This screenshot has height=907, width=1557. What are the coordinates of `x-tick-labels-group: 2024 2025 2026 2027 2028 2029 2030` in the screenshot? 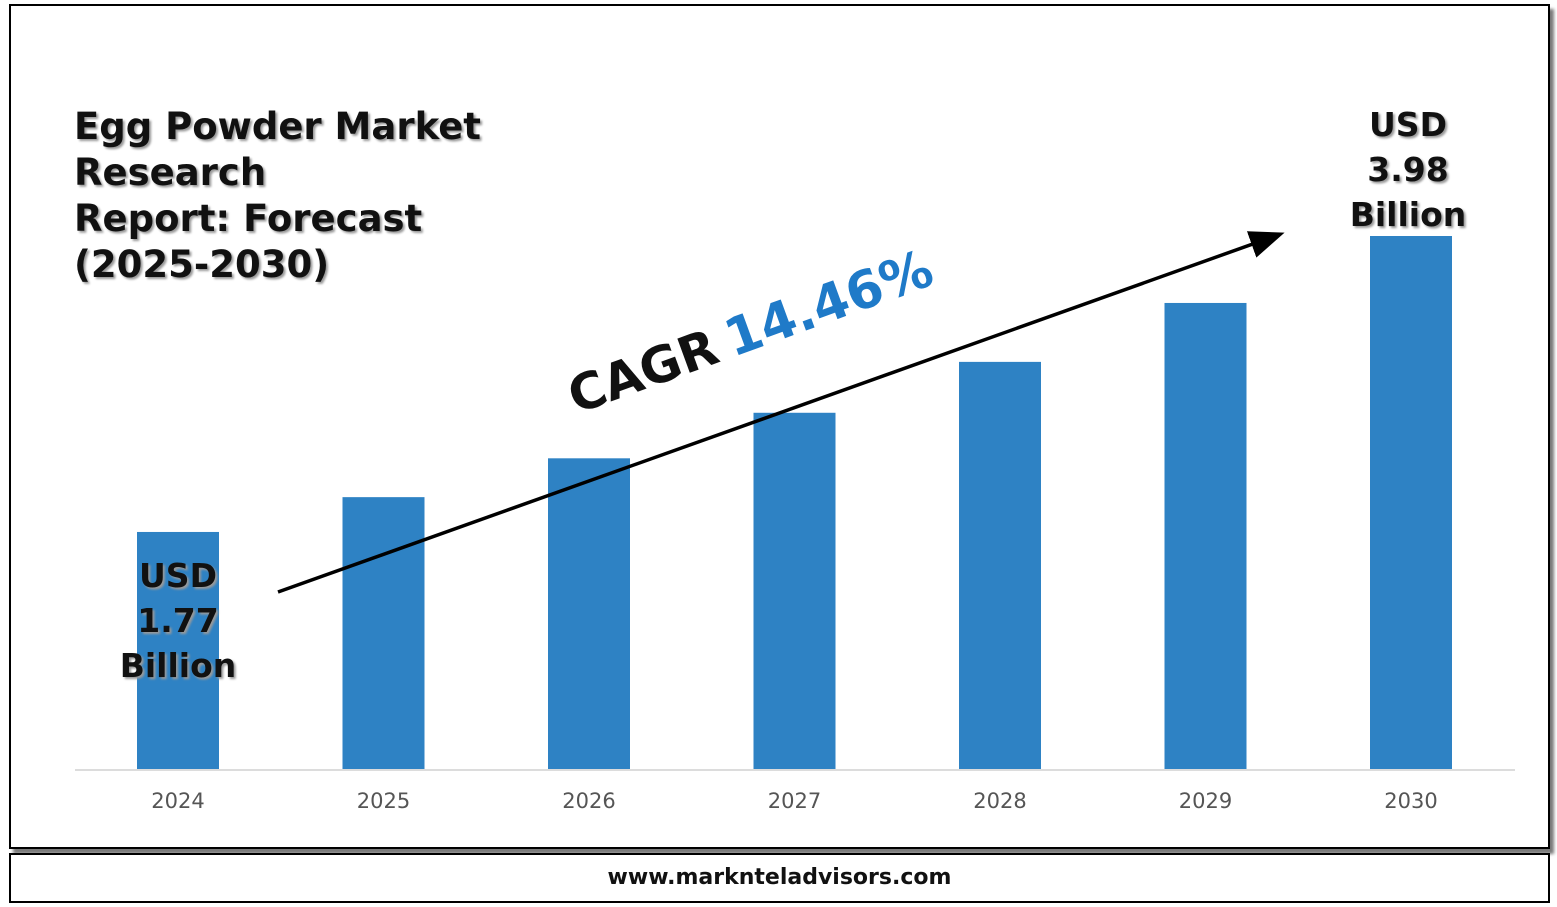 It's located at (794, 801).